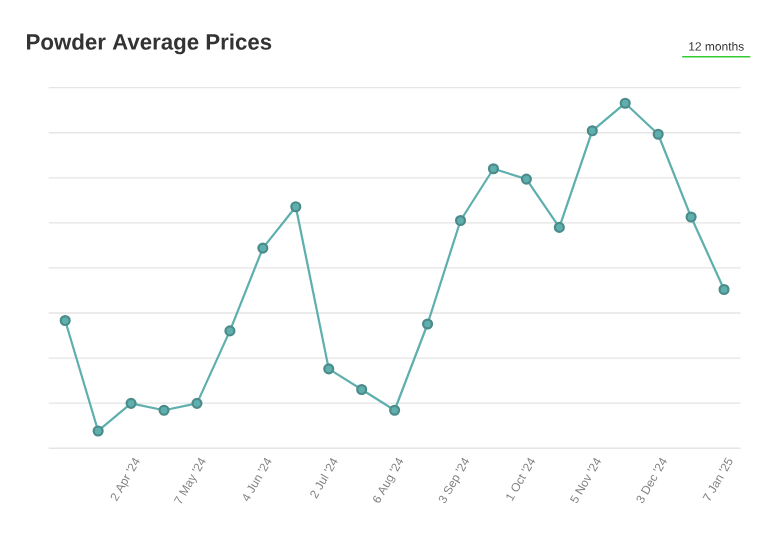 The width and height of the screenshot is (760, 560). Describe the element at coordinates (149, 44) in the screenshot. I see `chart-title: Powder Average Prices` at that location.